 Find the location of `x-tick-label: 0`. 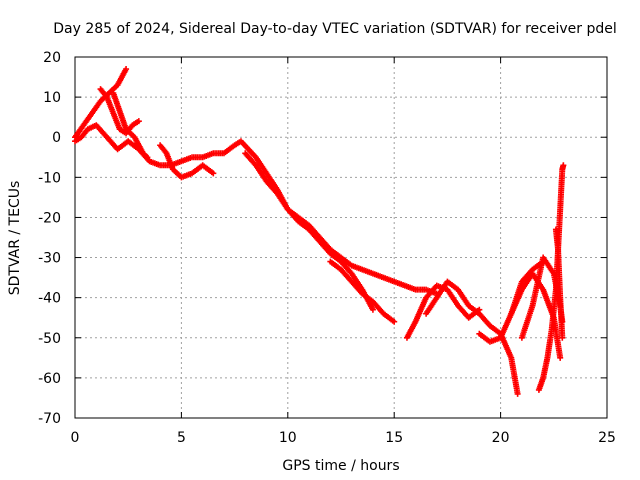

x-tick-label: 0 is located at coordinates (75, 438).